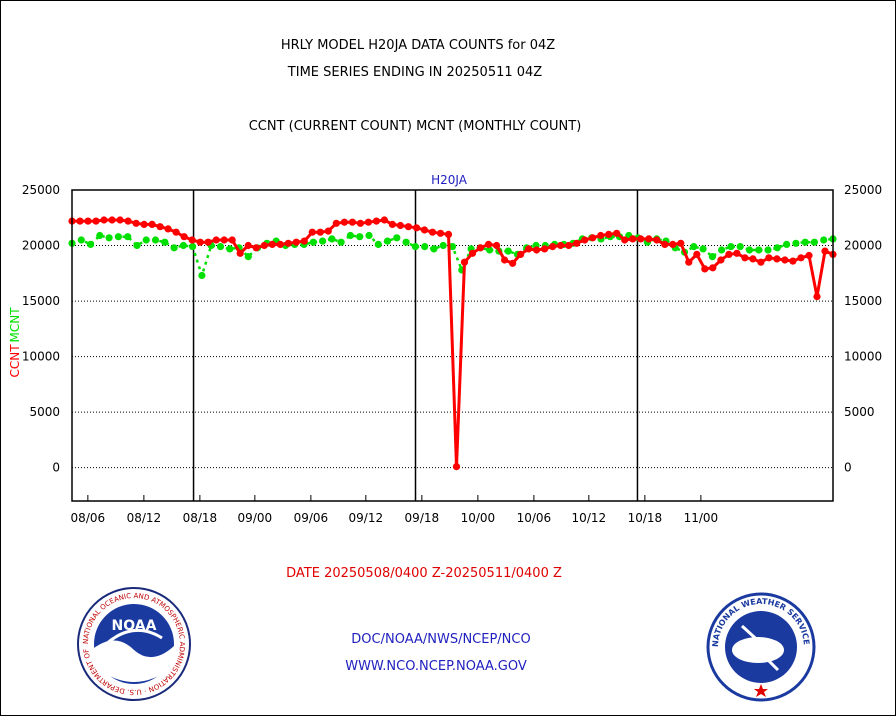  What do you see at coordinates (41, 190) in the screenshot?
I see `y-tick-label-left: 25000` at bounding box center [41, 190].